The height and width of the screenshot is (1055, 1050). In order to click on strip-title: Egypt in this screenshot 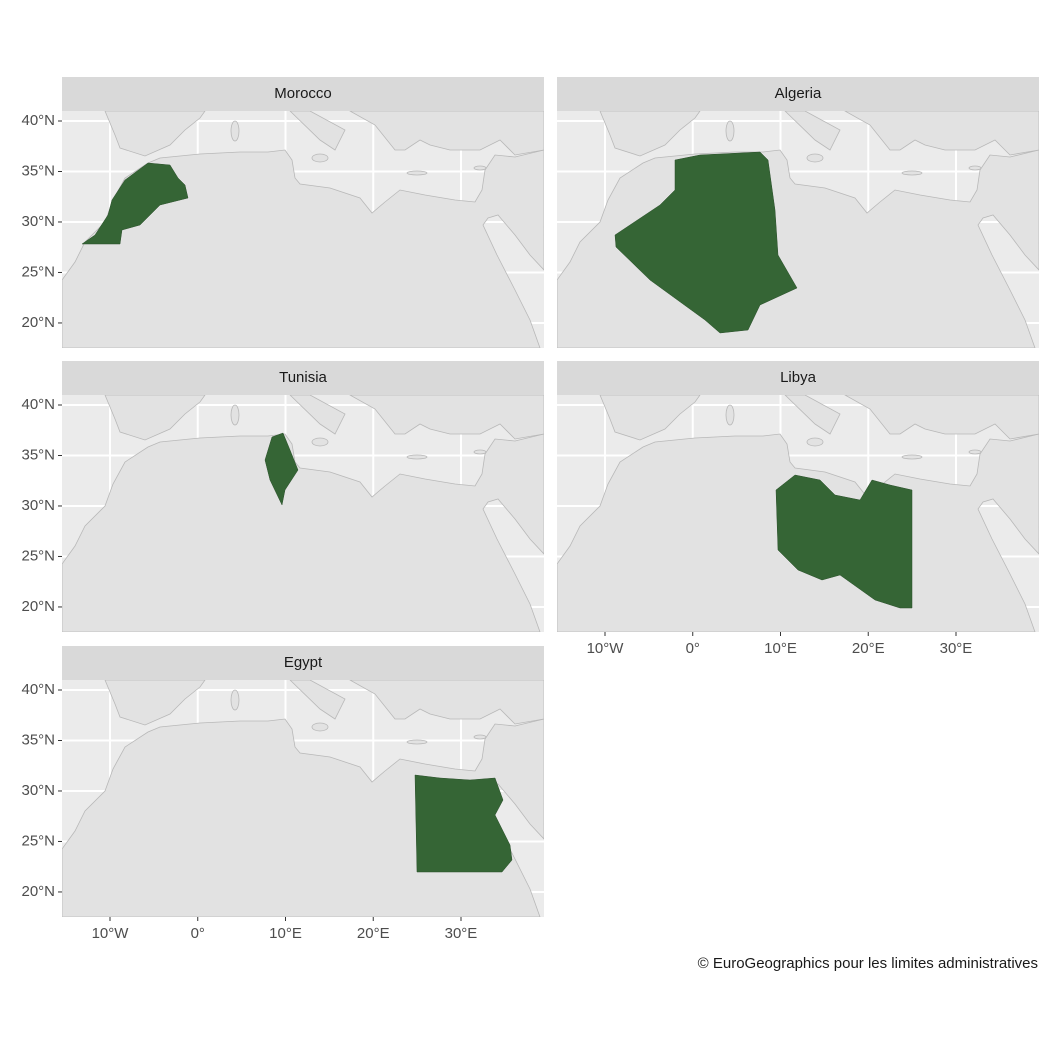, I will do `click(303, 662)`.